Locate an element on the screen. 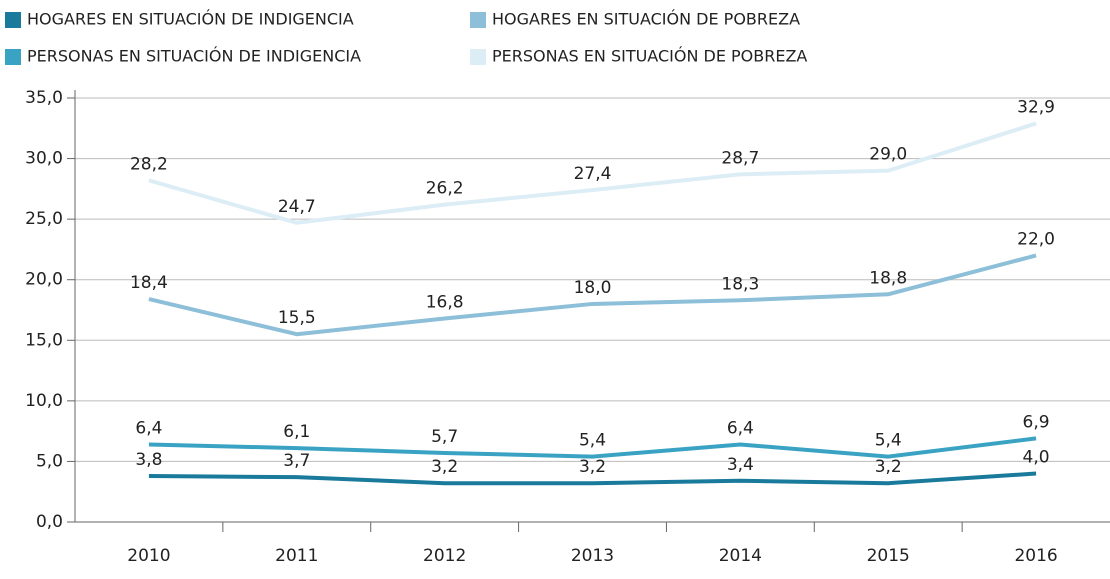  x-tick-label: 2010 is located at coordinates (148, 556).